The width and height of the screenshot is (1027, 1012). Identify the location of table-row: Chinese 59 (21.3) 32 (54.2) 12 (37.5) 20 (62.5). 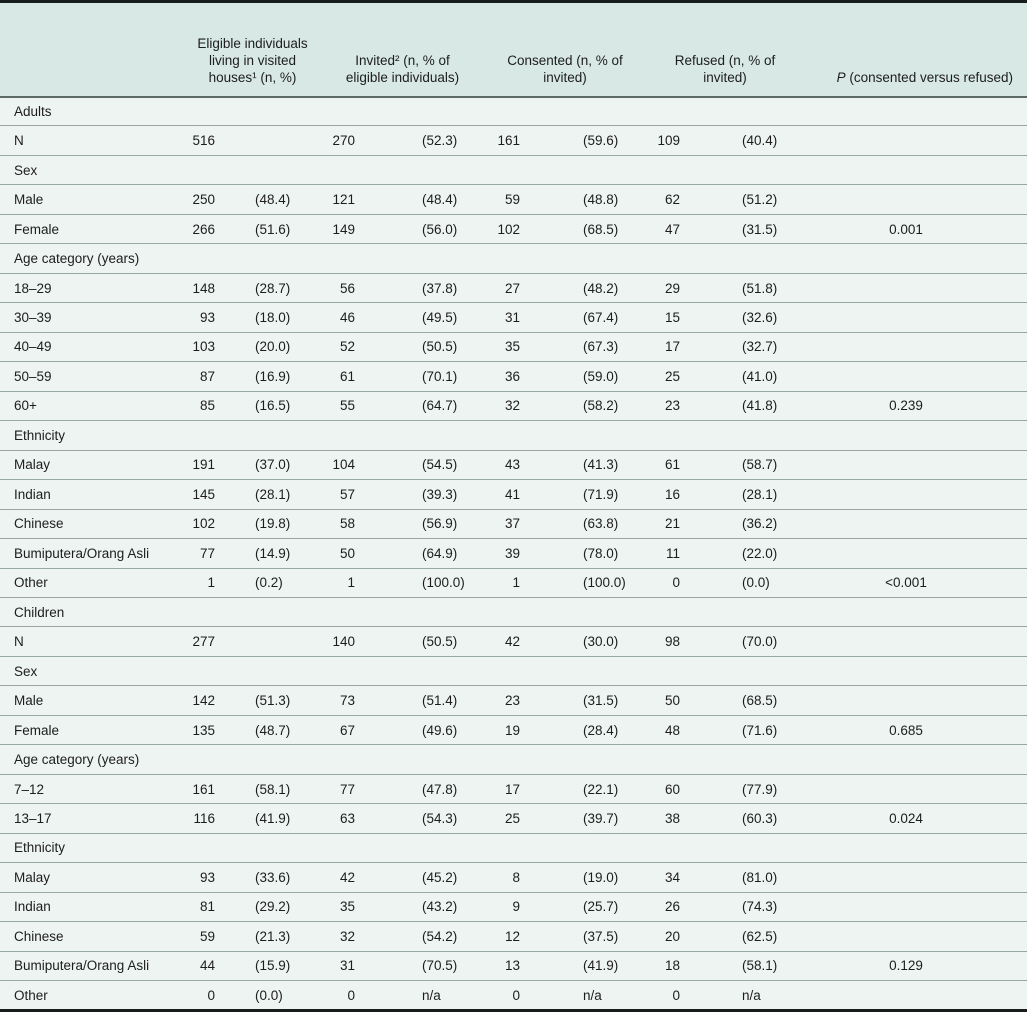
(513, 936).